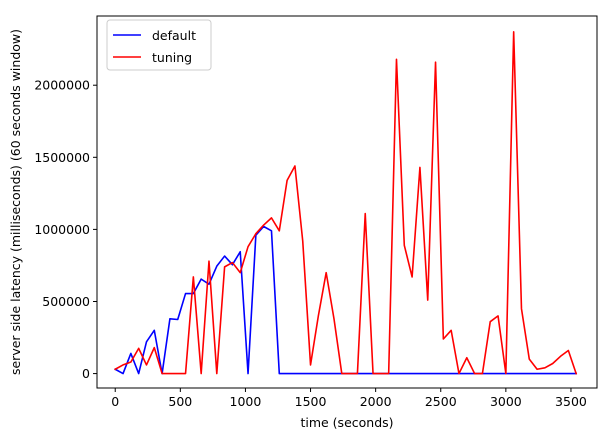 This screenshot has width=610, height=439. I want to click on y-tick-label: 1500000, so click(62, 157).